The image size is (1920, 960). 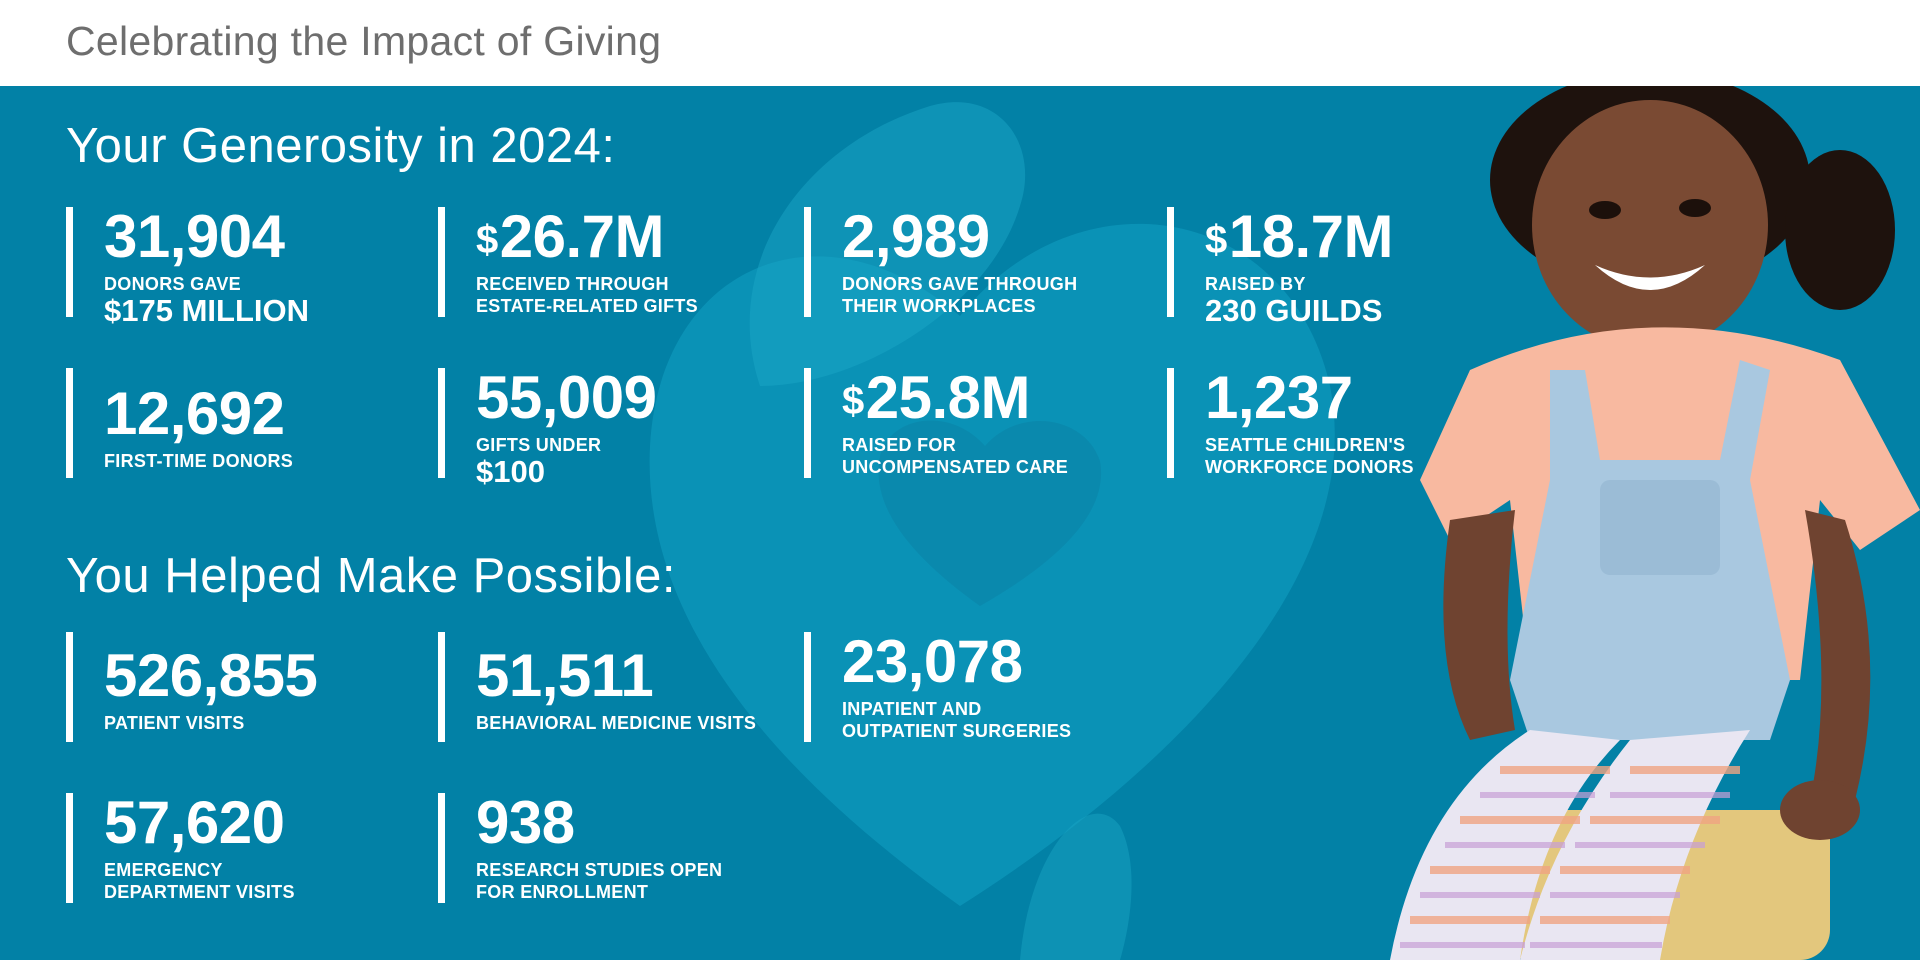 I want to click on stat-donors-gave: 31,904 DONORS GAVE $175 million, so click(x=187, y=265).